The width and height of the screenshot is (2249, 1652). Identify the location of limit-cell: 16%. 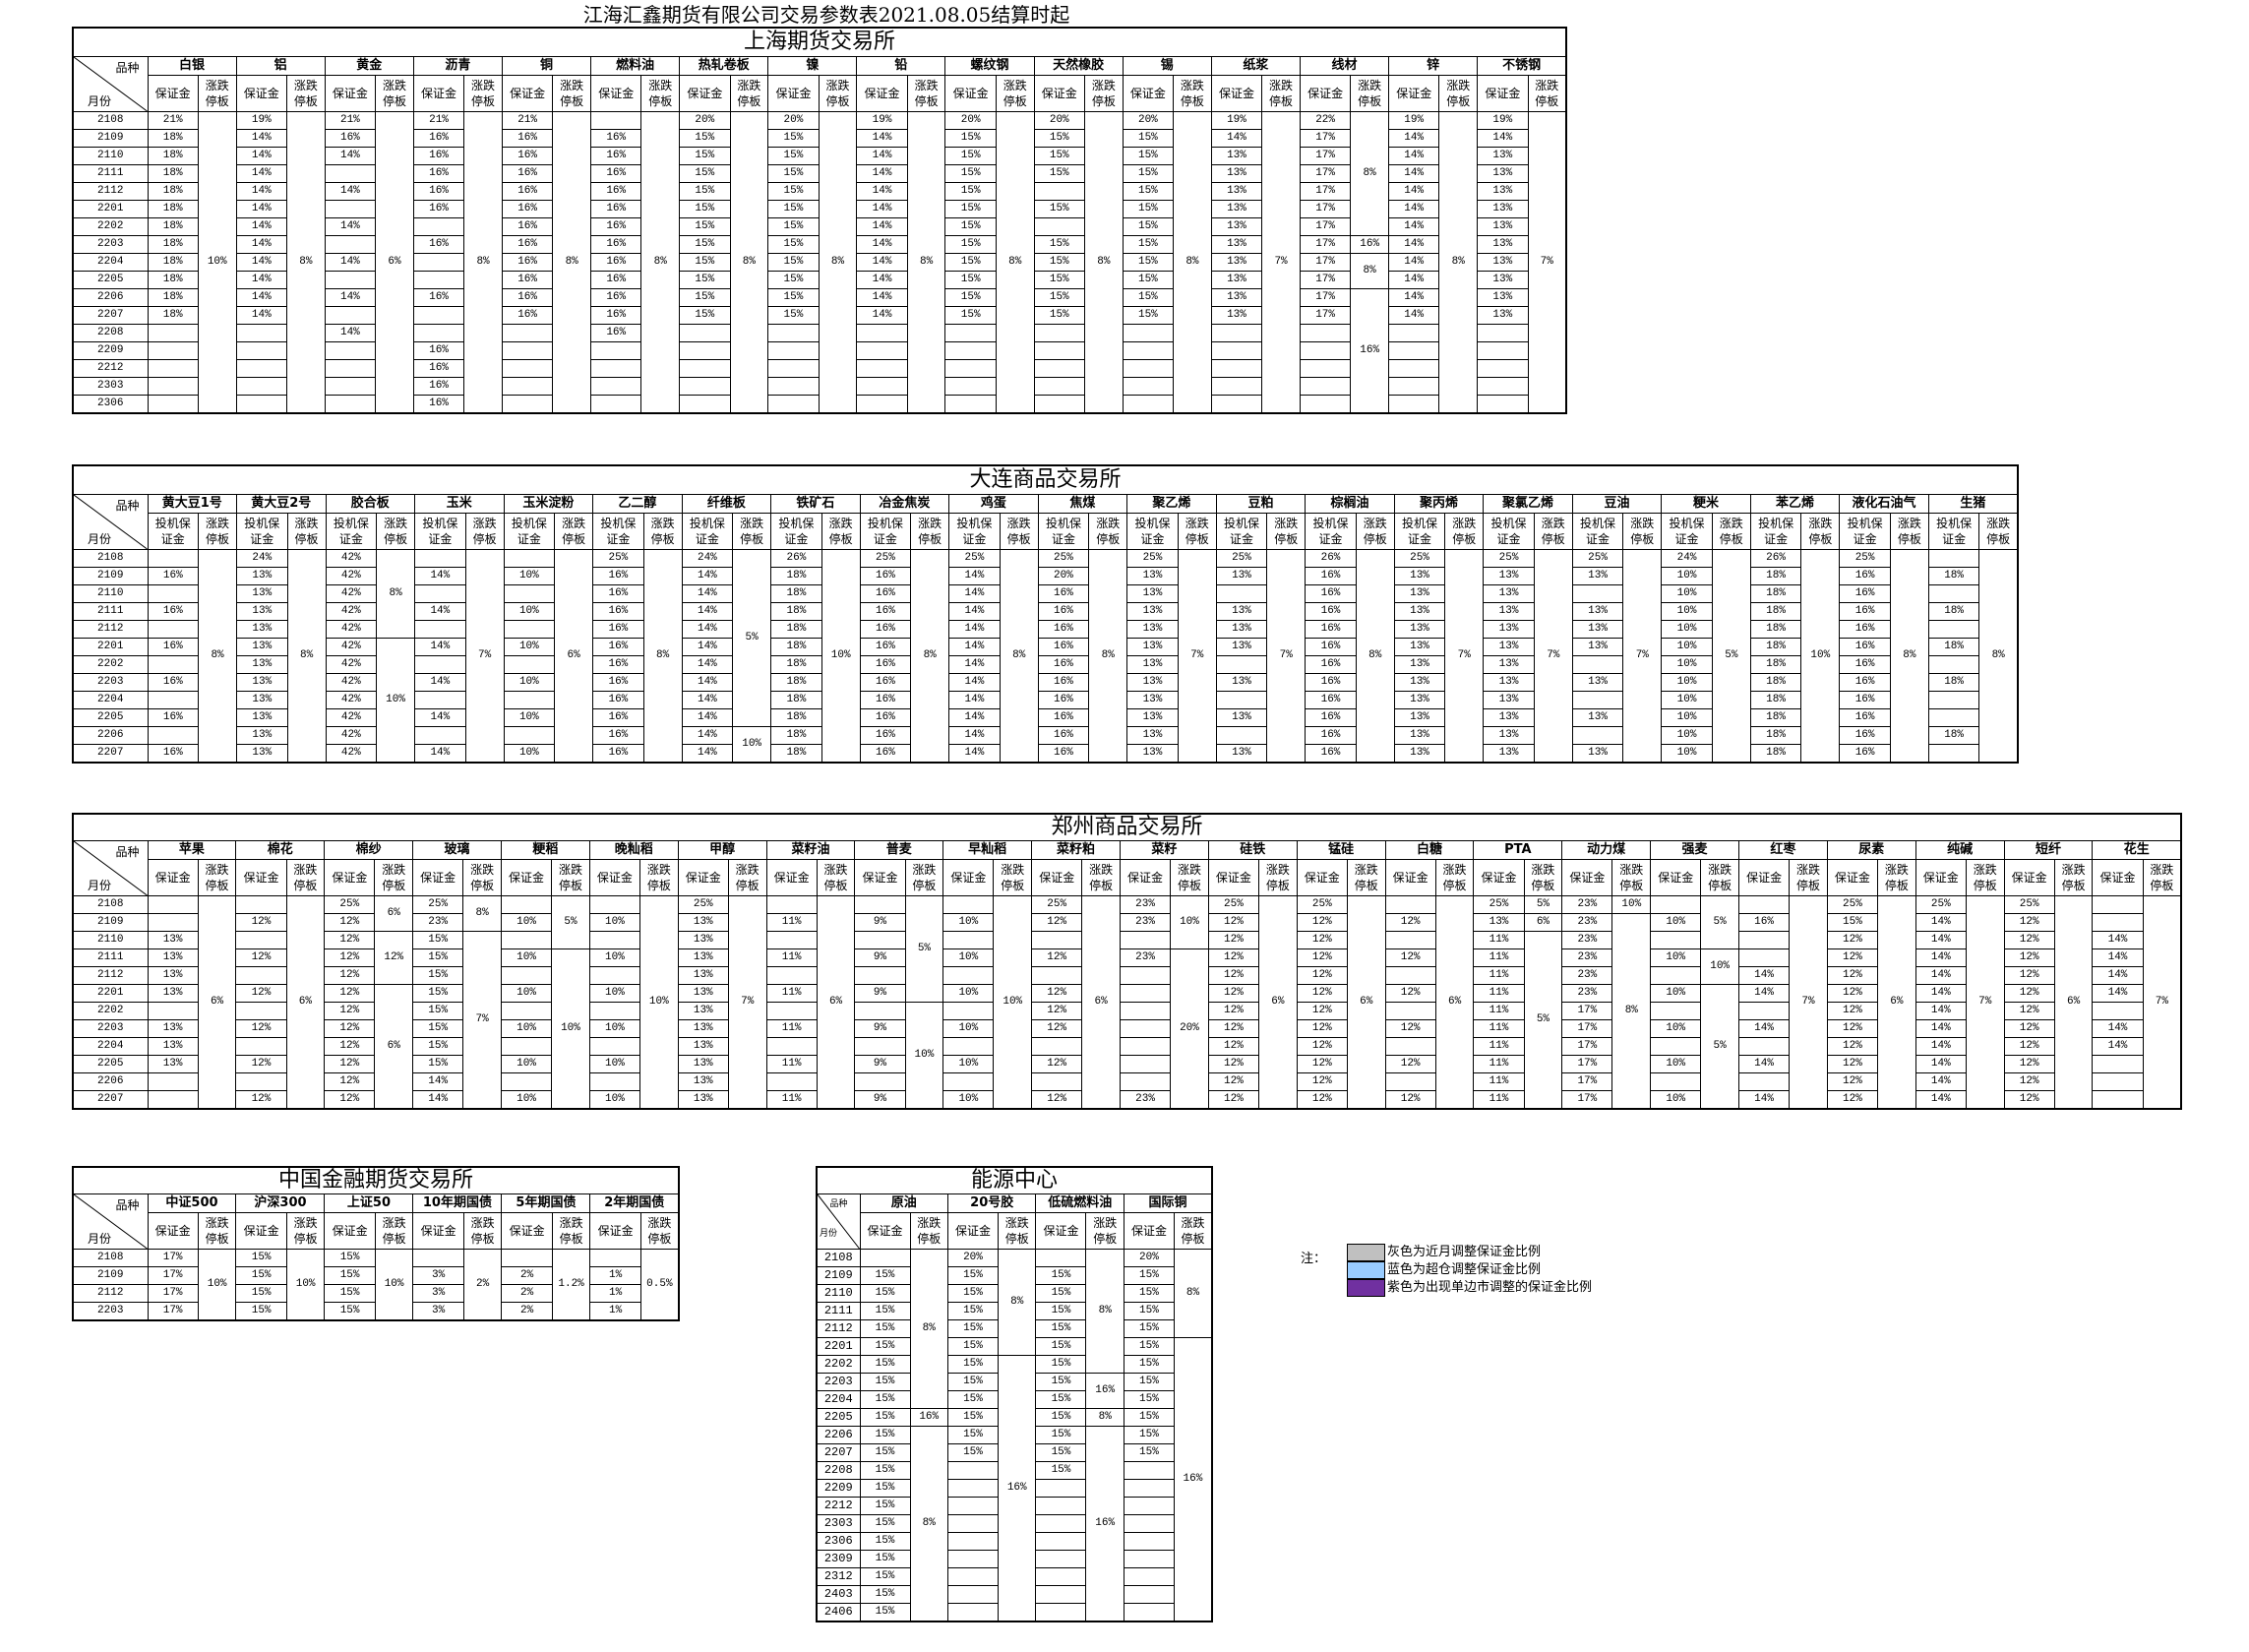
(929, 1417).